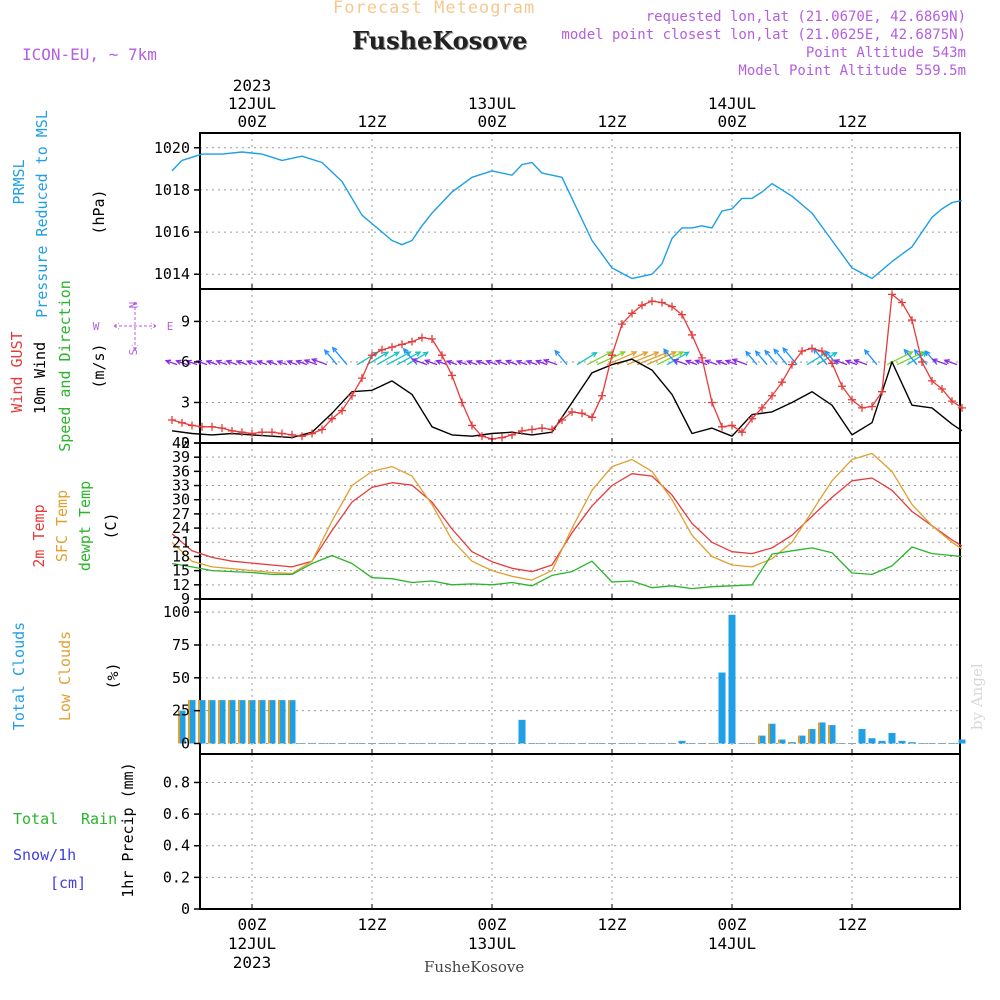 The height and width of the screenshot is (1000, 1000). Describe the element at coordinates (612, 121) in the screenshot. I see `time-label-top: 12Z` at that location.